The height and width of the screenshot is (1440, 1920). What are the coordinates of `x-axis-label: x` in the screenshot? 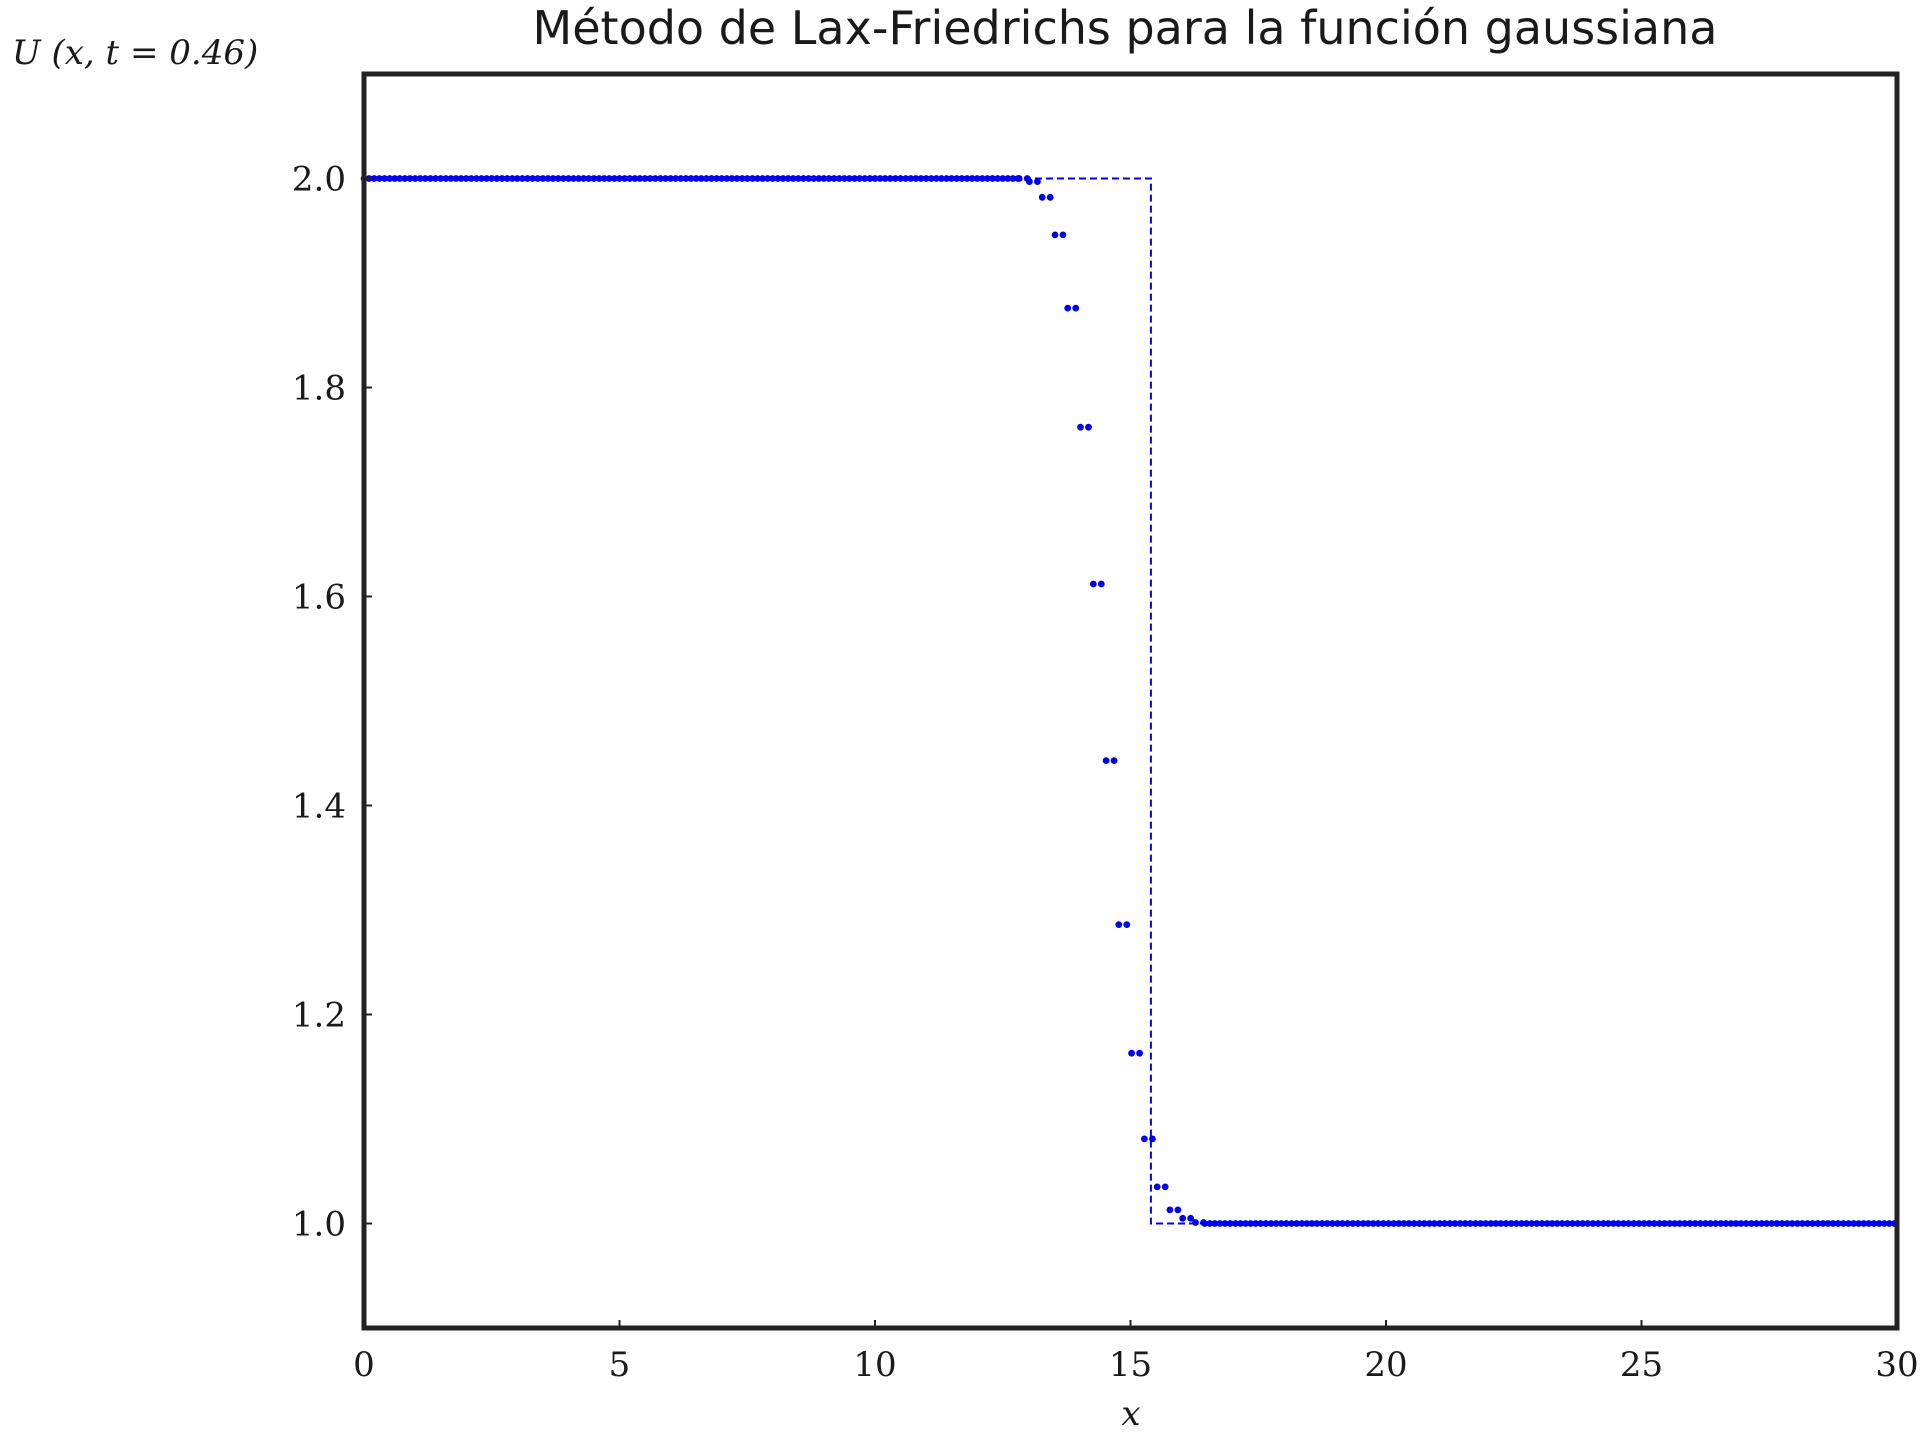 It's located at (1130, 1414).